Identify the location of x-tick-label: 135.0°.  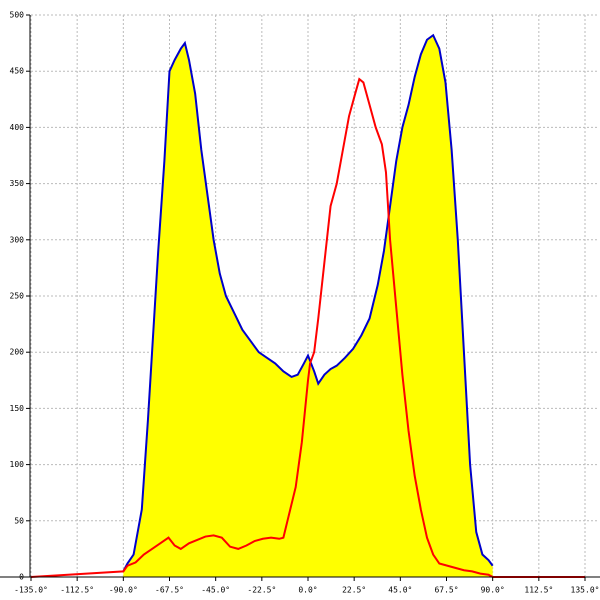
(585, 590).